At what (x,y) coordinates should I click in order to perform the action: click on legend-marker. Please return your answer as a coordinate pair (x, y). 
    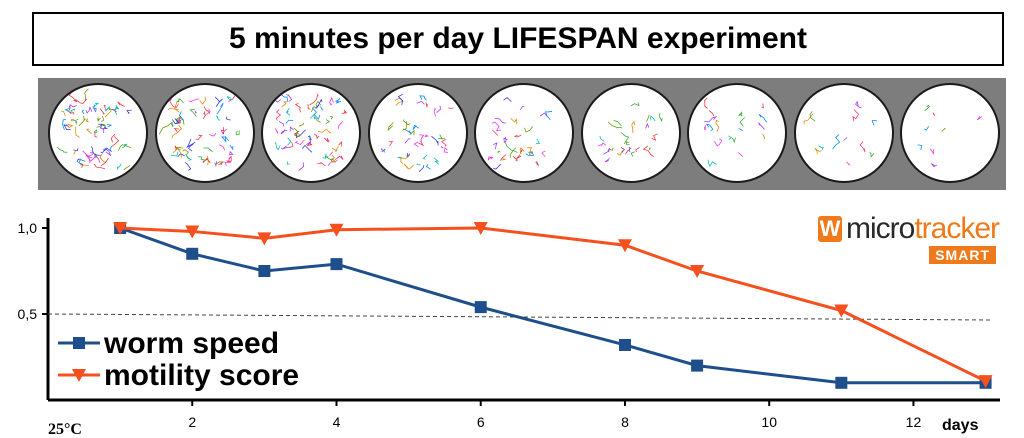
    Looking at the image, I should click on (79, 343).